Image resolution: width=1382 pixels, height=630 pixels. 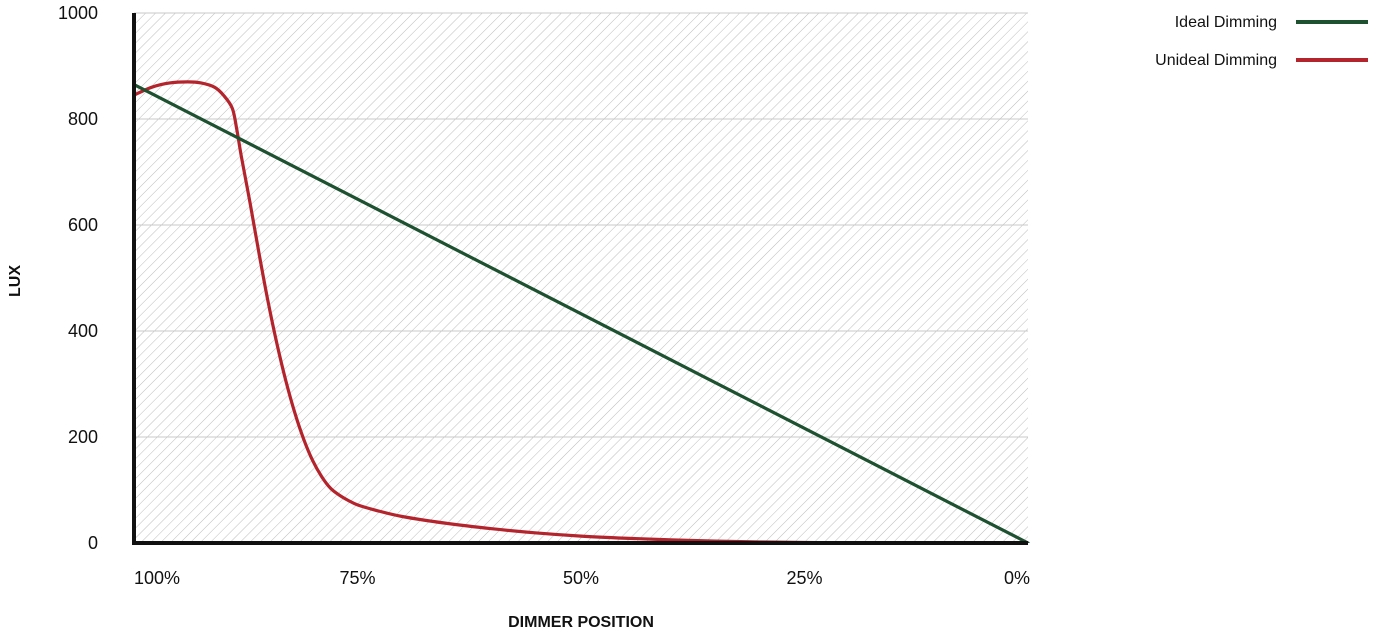 I want to click on y-tick-label: 0, so click(x=93, y=543).